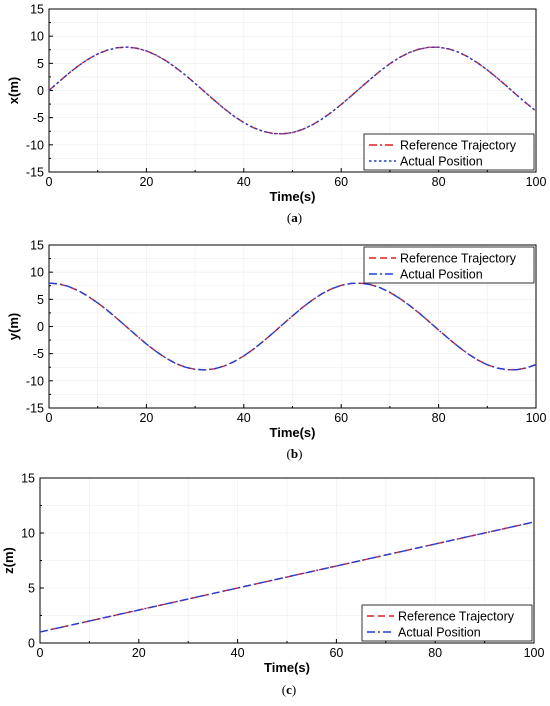  I want to click on caption-letter: c, so click(289, 689).